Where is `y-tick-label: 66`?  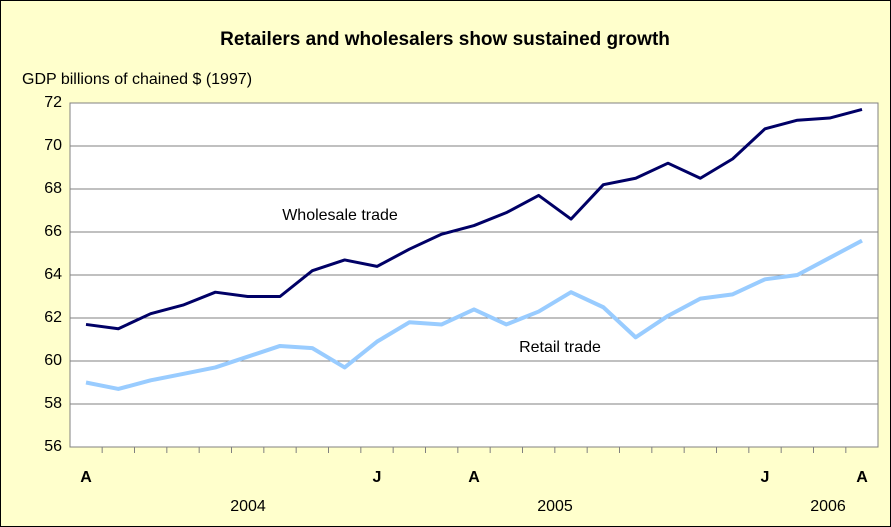
y-tick-label: 66 is located at coordinates (53, 231).